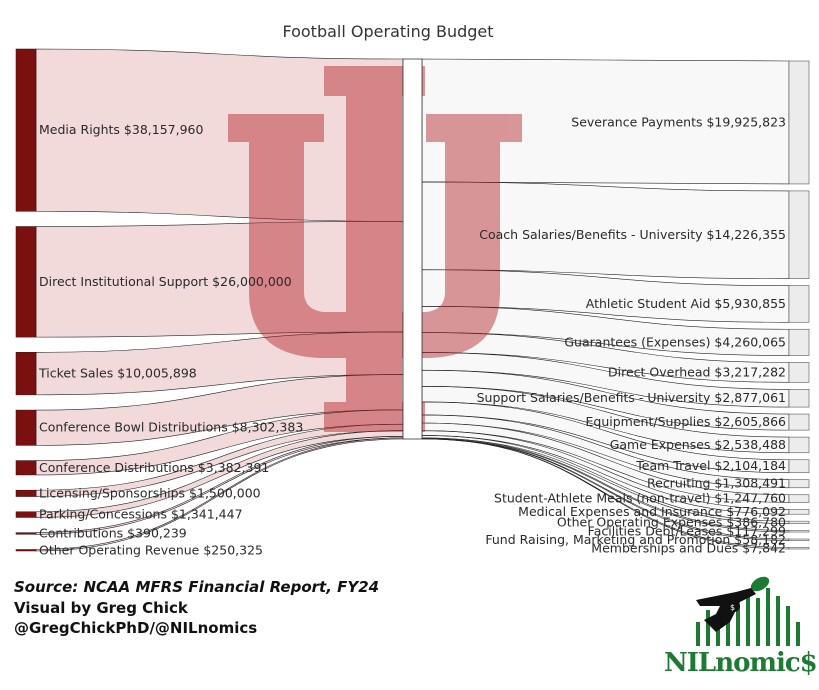 This screenshot has width=819, height=690. Describe the element at coordinates (26, 533) in the screenshot. I see `revenue-node-contributions` at that location.